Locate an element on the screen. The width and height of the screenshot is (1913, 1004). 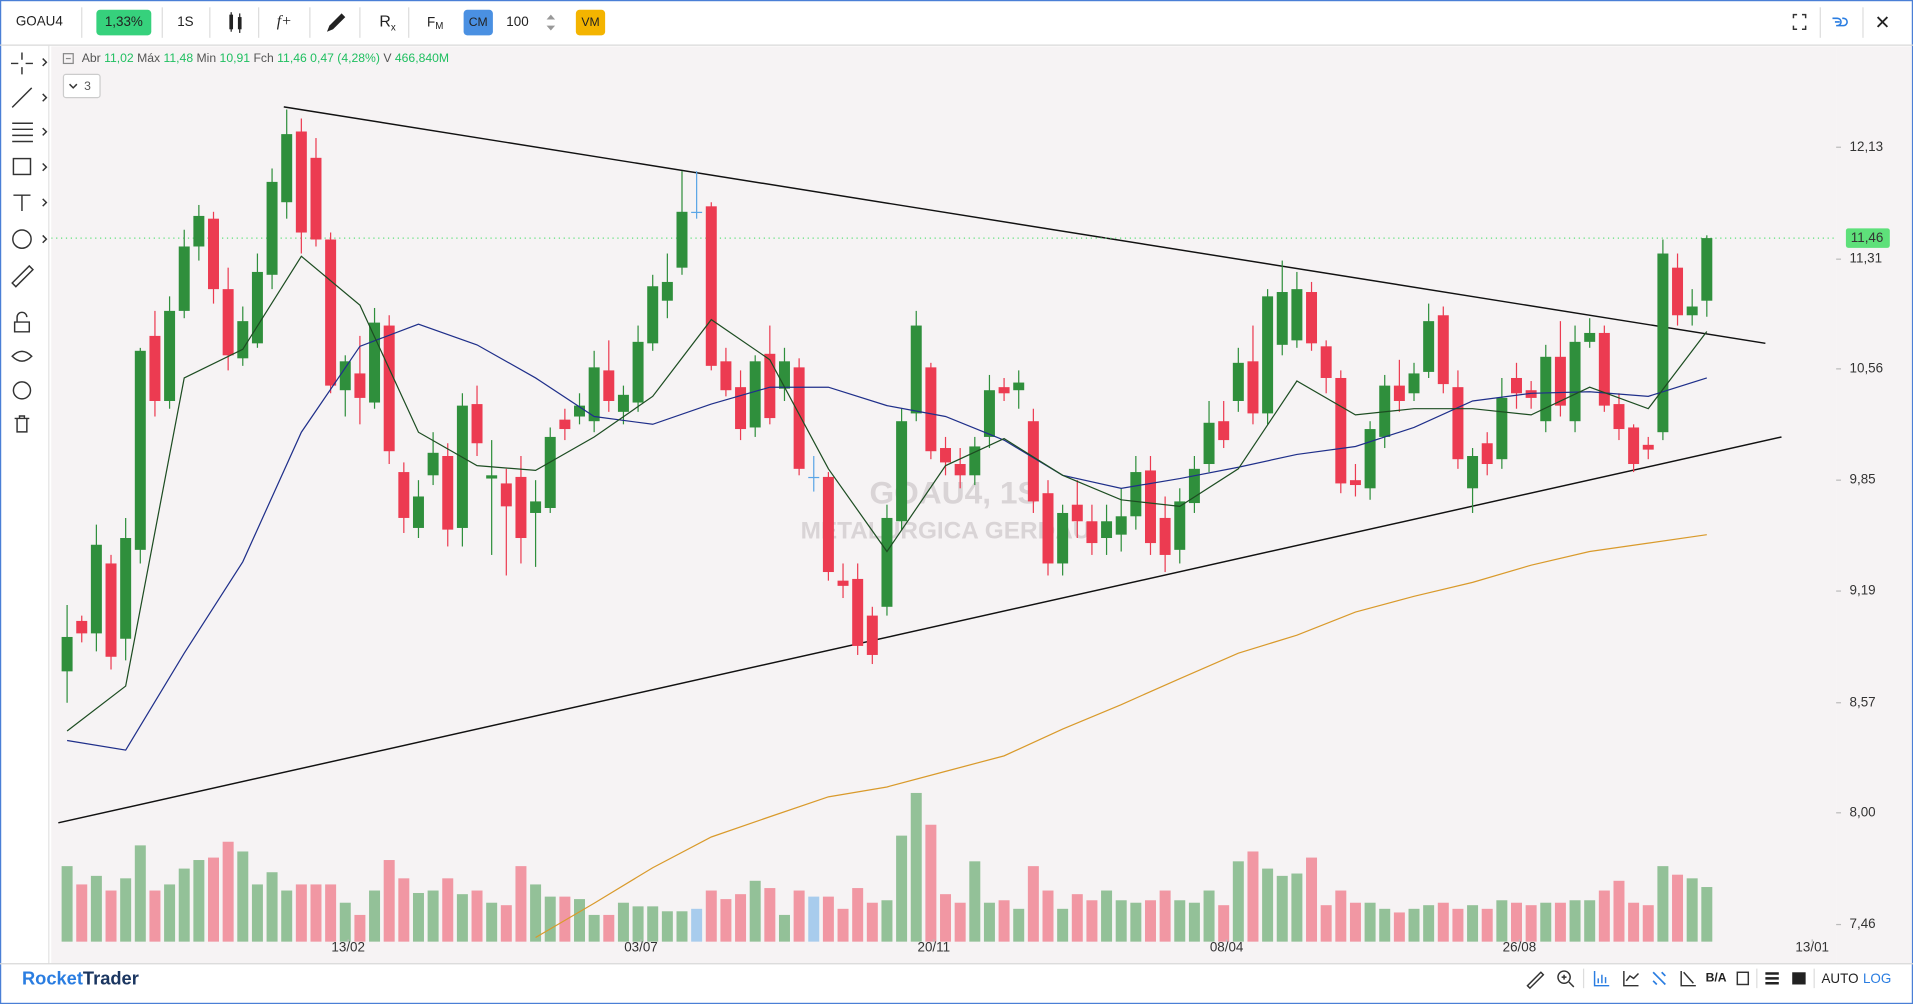
book-button: B/A is located at coordinates (1716, 978).